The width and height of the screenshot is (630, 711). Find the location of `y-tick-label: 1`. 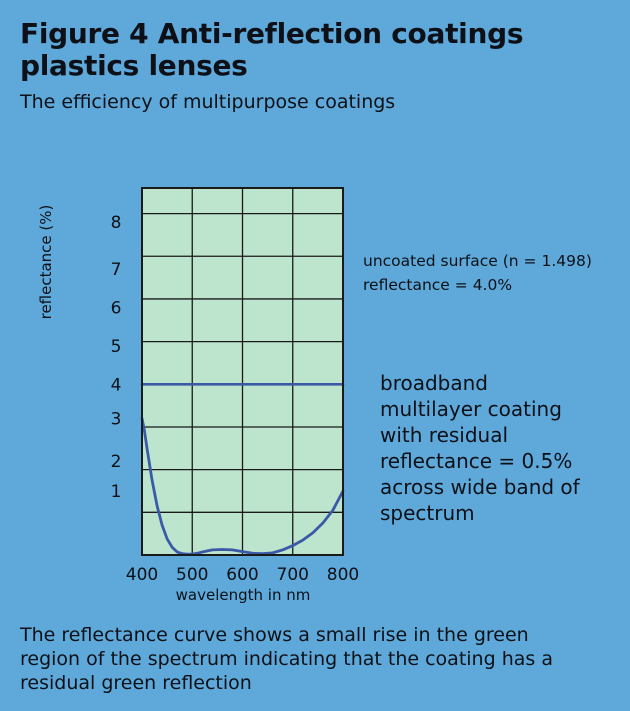

y-tick-label: 1 is located at coordinates (116, 492).